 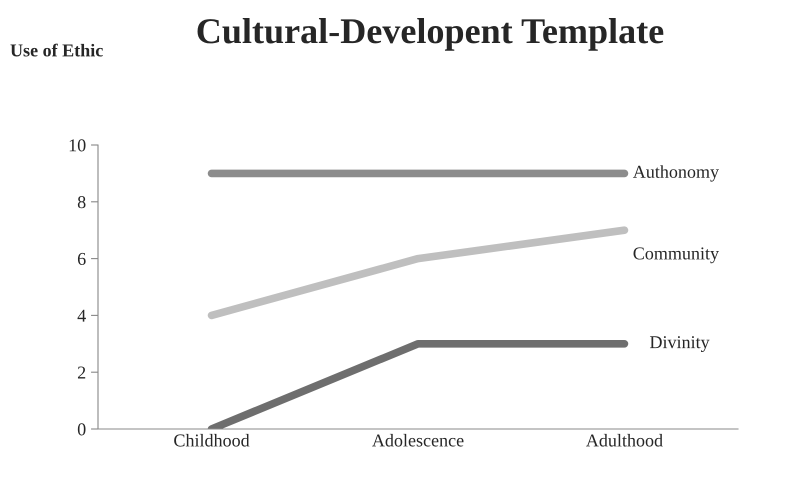 What do you see at coordinates (82, 259) in the screenshot?
I see `y-tick-label: 6` at bounding box center [82, 259].